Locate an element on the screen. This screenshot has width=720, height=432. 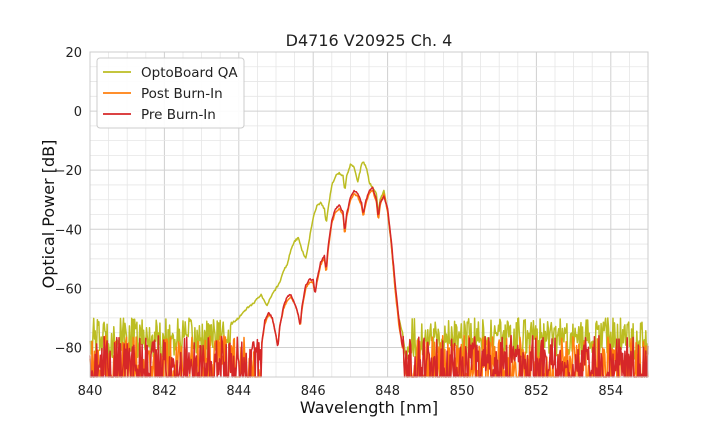
x-axis-label: Wavelength [nm] is located at coordinates (369, 407).